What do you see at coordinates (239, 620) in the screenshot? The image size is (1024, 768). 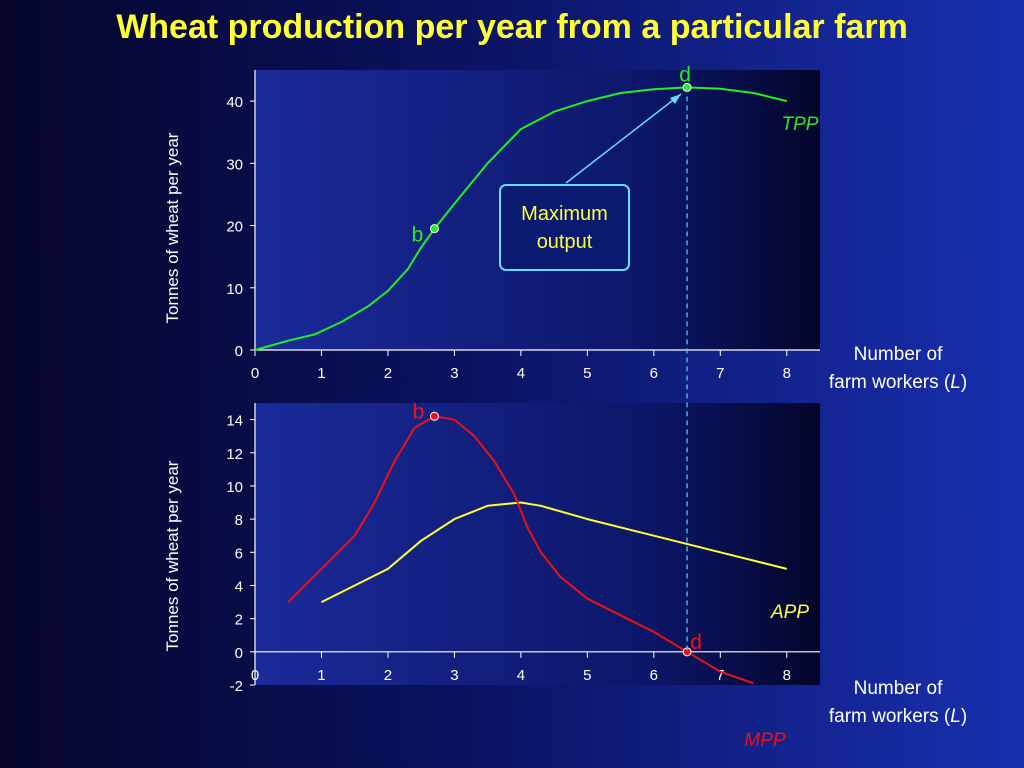 I see `bottom-y-tick-label: 2` at bounding box center [239, 620].